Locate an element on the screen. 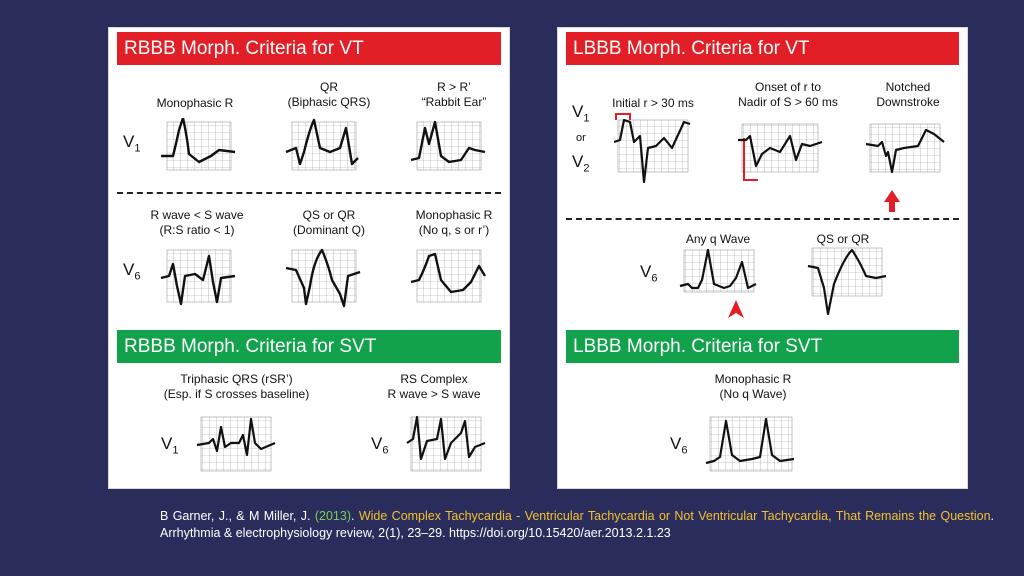  v6-monophasic-r-label: Monophasic R (No q, s or r’) is located at coordinates (454, 222).